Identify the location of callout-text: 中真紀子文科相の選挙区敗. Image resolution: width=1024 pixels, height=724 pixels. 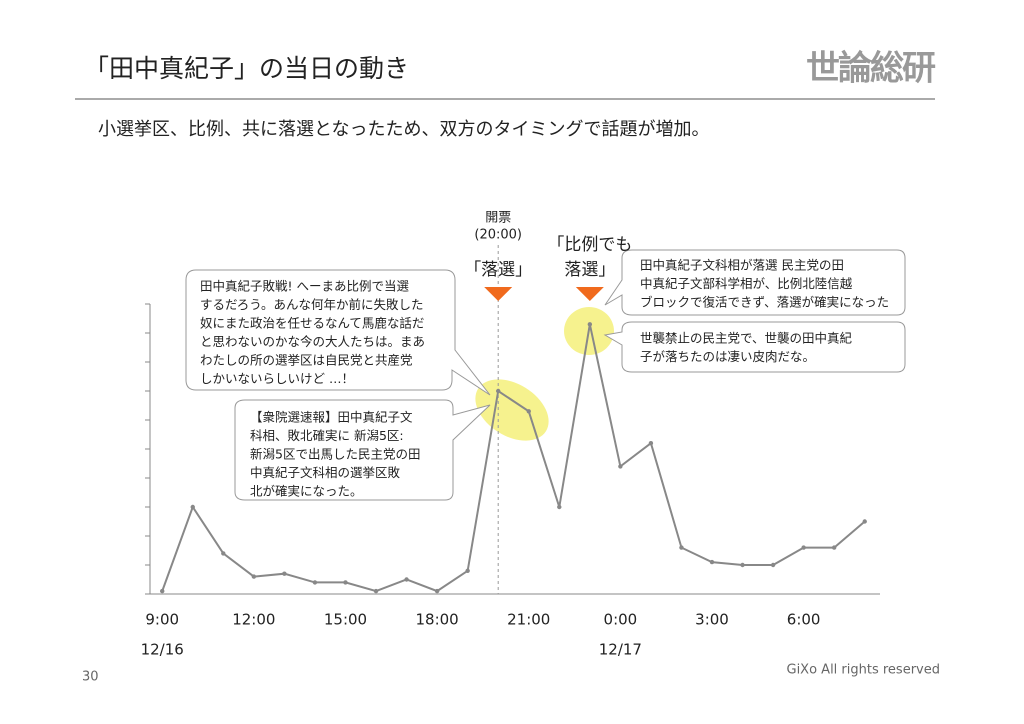
(325, 472).